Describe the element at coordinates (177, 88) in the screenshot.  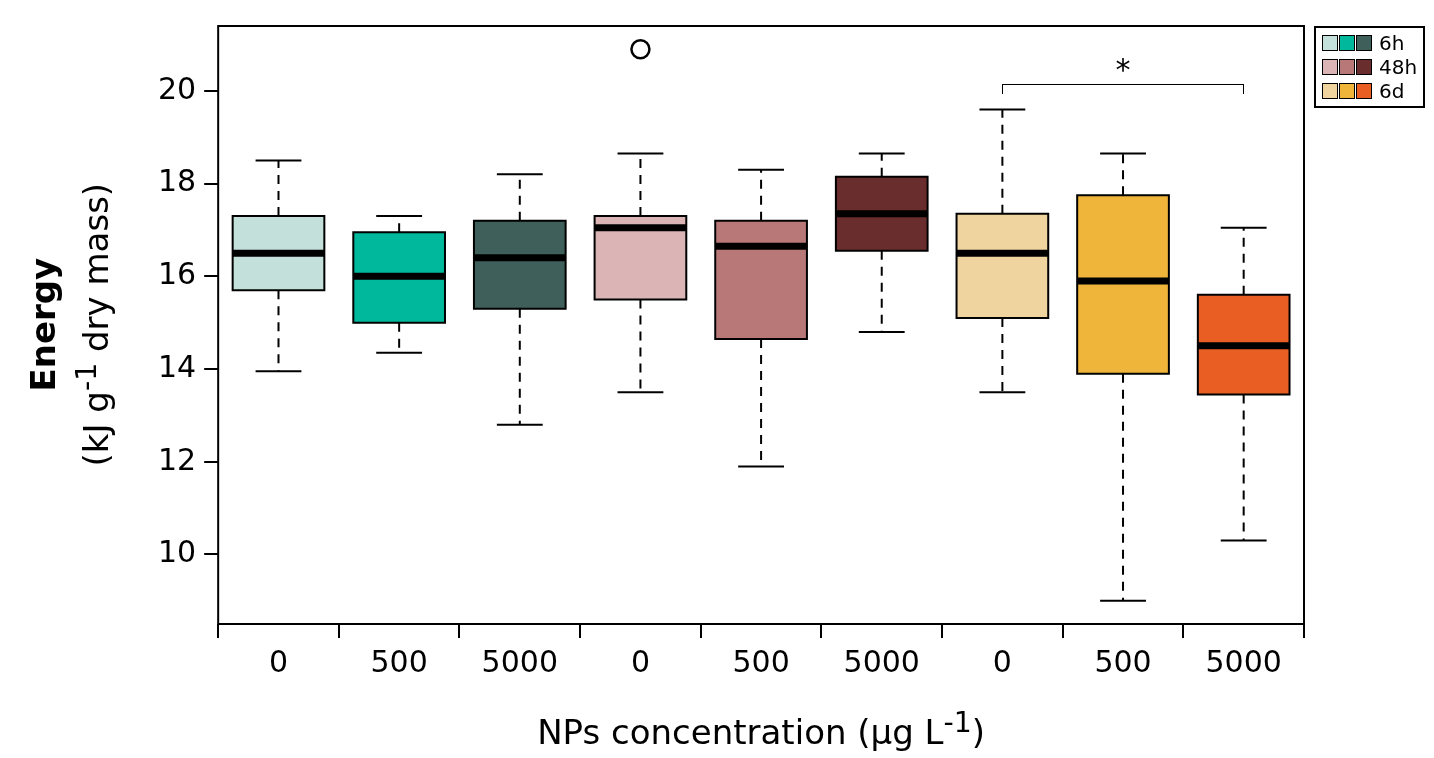
I see `y-tick-label: 20` at that location.